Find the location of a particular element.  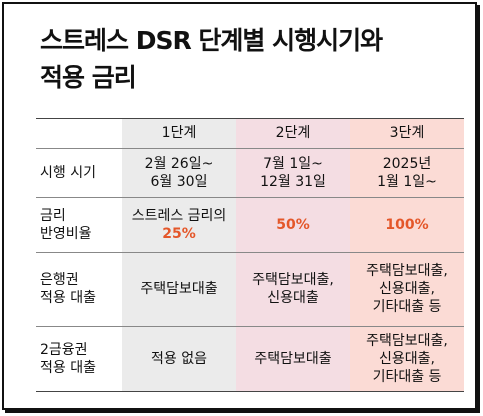

bank-loans-stage-1: 주택담보대출 is located at coordinates (179, 289).